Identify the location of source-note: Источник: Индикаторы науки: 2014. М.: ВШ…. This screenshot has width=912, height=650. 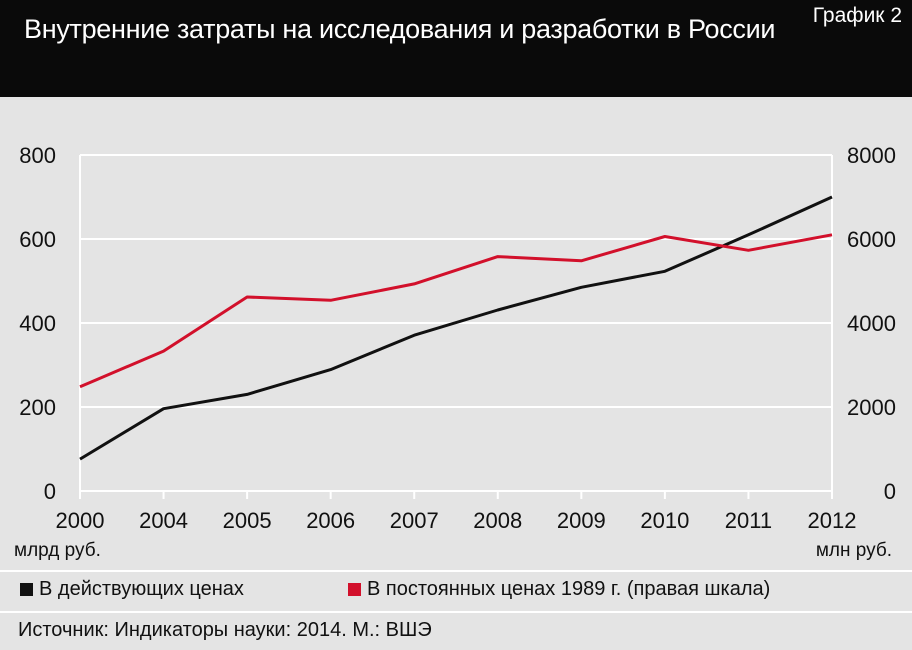
(225, 630).